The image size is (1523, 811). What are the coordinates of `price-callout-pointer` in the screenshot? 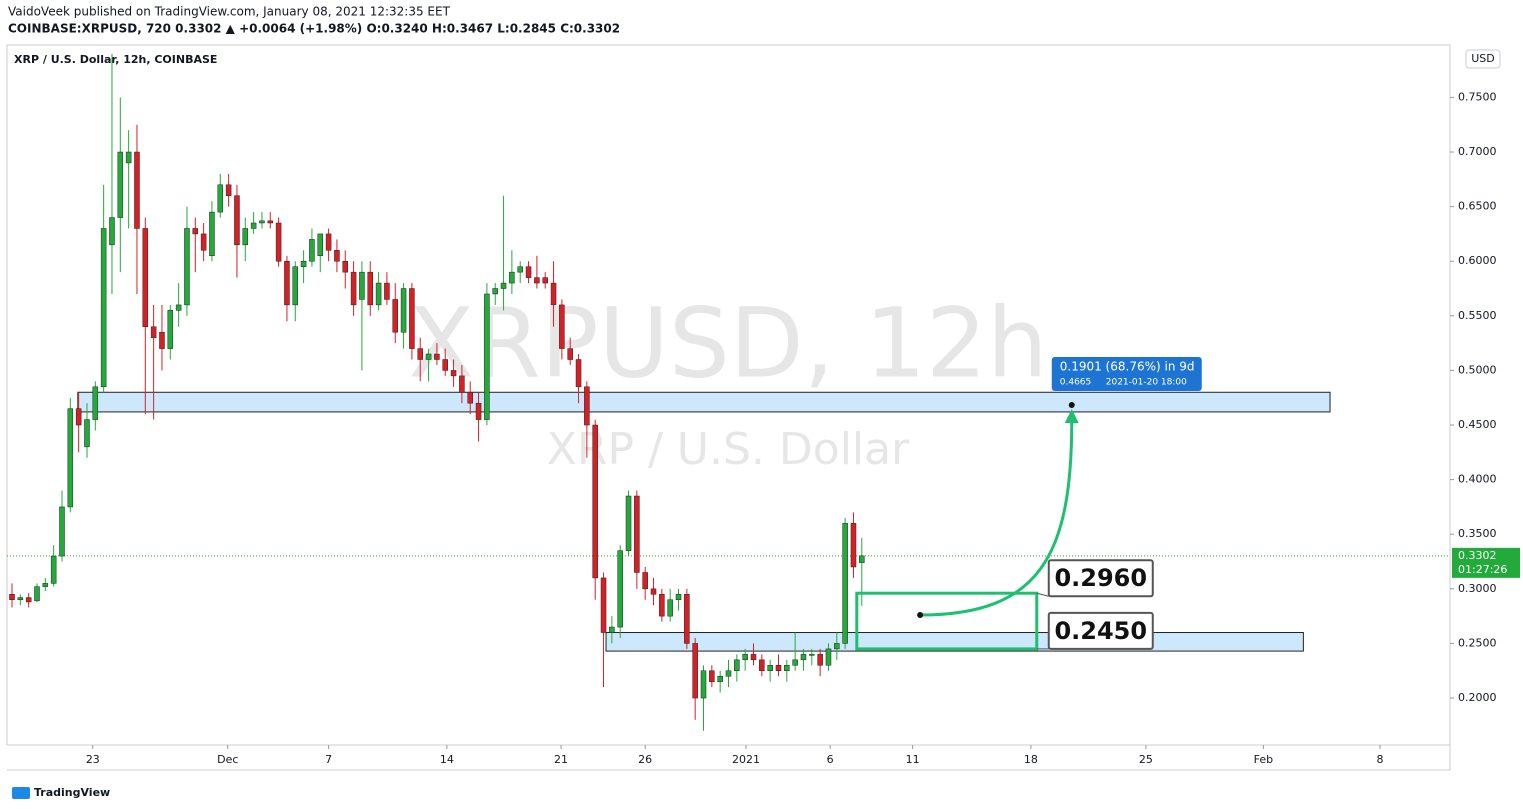 It's located at (1042, 594).